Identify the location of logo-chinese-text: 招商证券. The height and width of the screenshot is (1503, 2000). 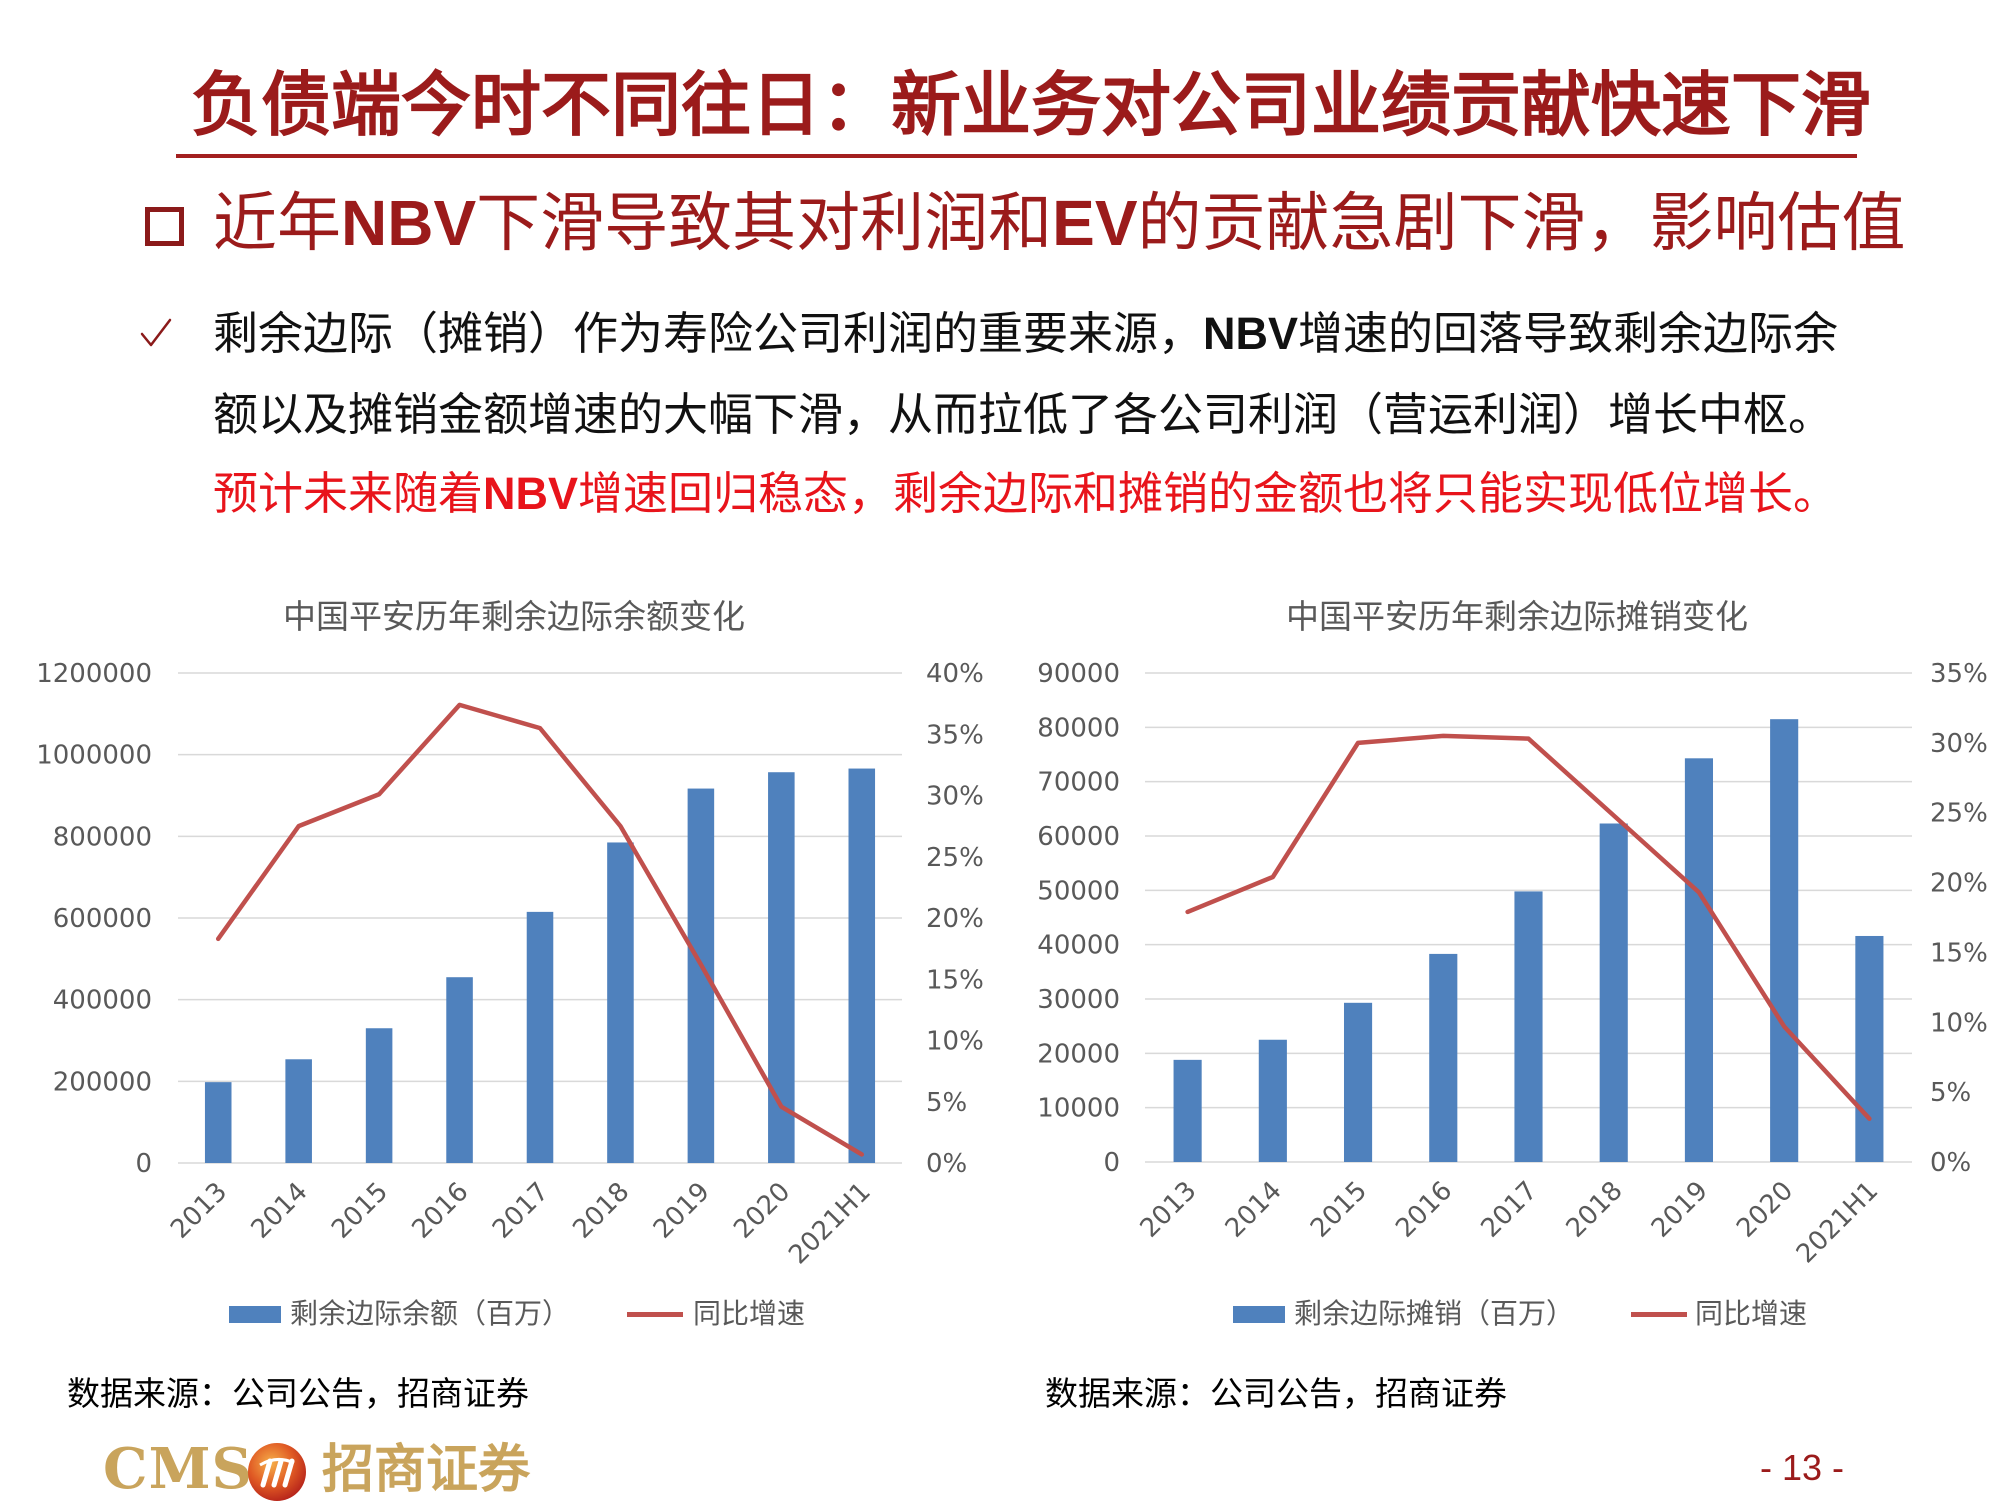
(426, 1469).